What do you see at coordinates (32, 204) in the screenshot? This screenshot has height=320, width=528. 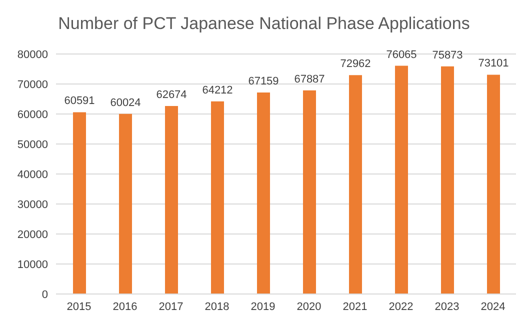 I see `y-tick-label: 30000` at bounding box center [32, 204].